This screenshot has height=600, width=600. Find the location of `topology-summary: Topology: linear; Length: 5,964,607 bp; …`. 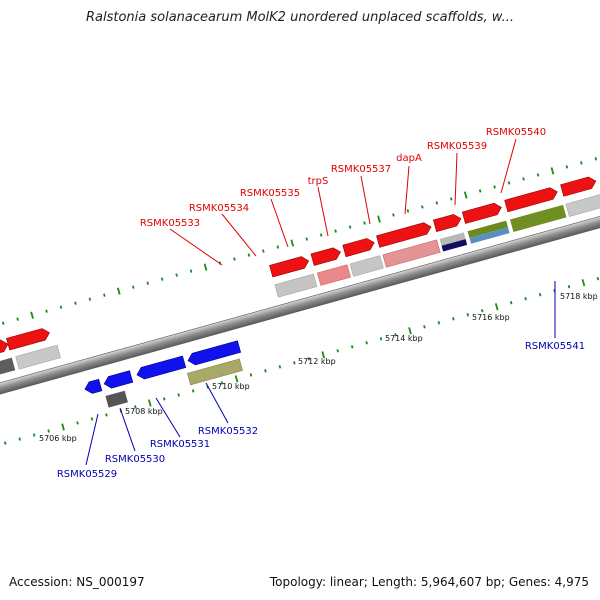

topology-summary: Topology: linear; Length: 5,964,607 bp; … is located at coordinates (429, 582).